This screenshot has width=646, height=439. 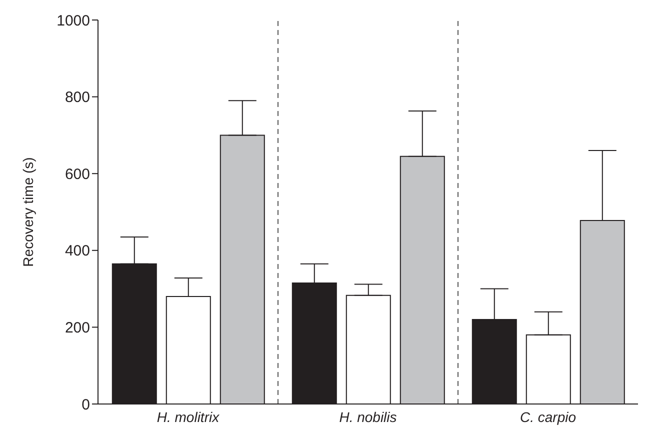 I want to click on y-tick-label: 0, so click(x=86, y=405).